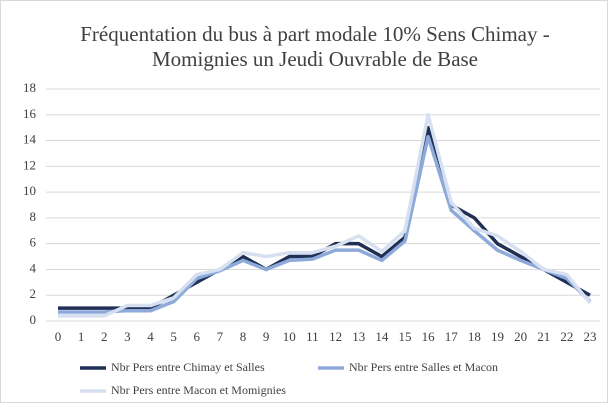 This screenshot has height=404, width=609. What do you see at coordinates (150, 336) in the screenshot?
I see `x-tick-label: 4` at bounding box center [150, 336].